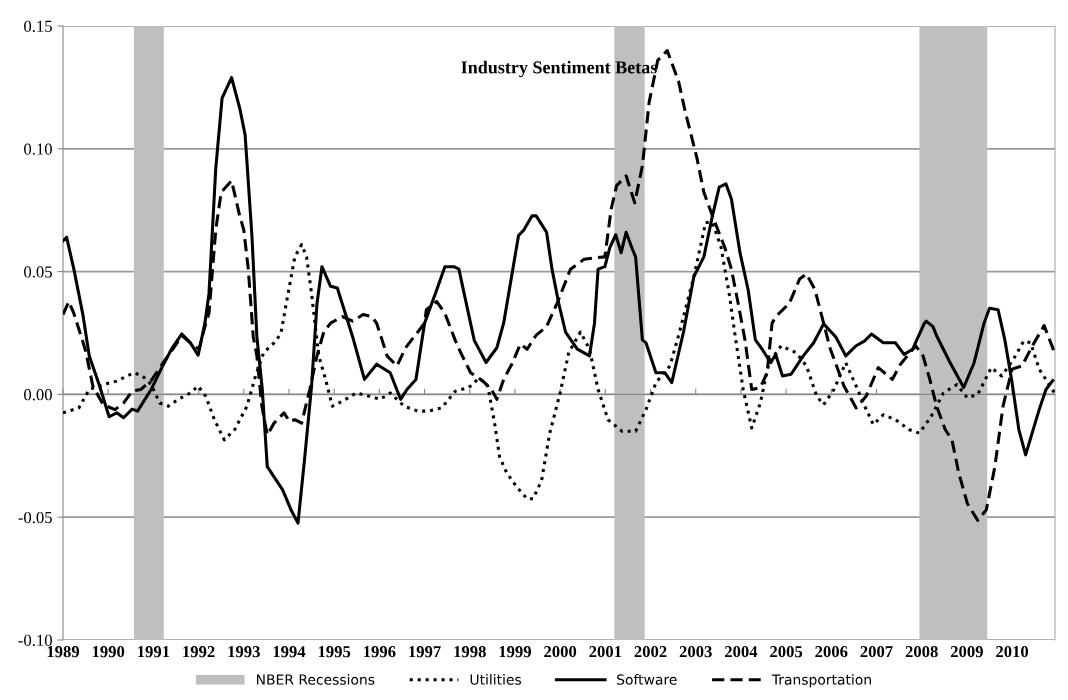 This screenshot has width=1068, height=700. I want to click on text: Industry Sentiment Betas, so click(559, 69).